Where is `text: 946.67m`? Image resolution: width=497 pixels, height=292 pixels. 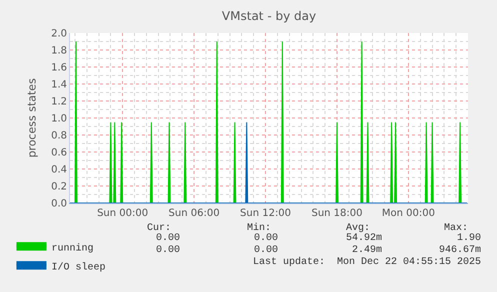
text: 946.67m is located at coordinates (460, 250).